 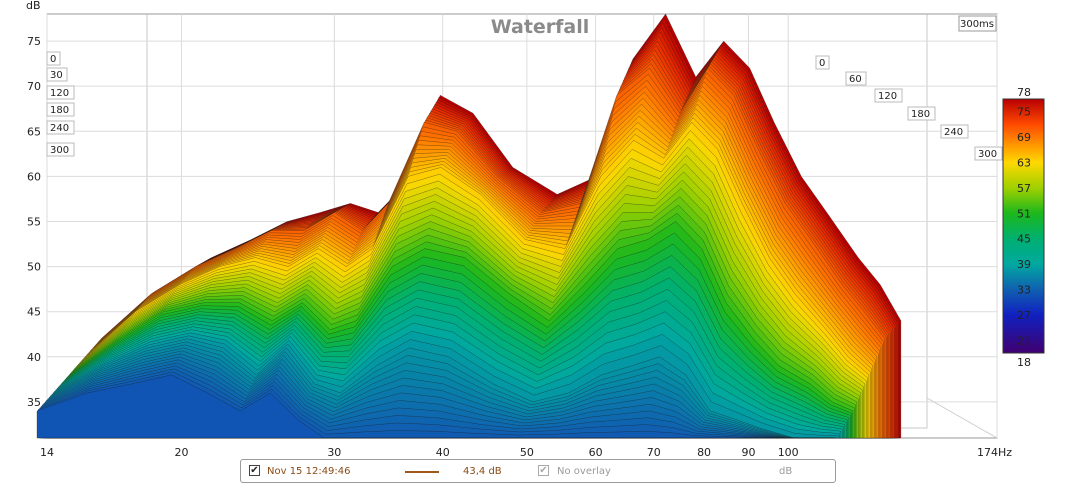 I want to click on overlay-label: No overlay, so click(x=584, y=471).